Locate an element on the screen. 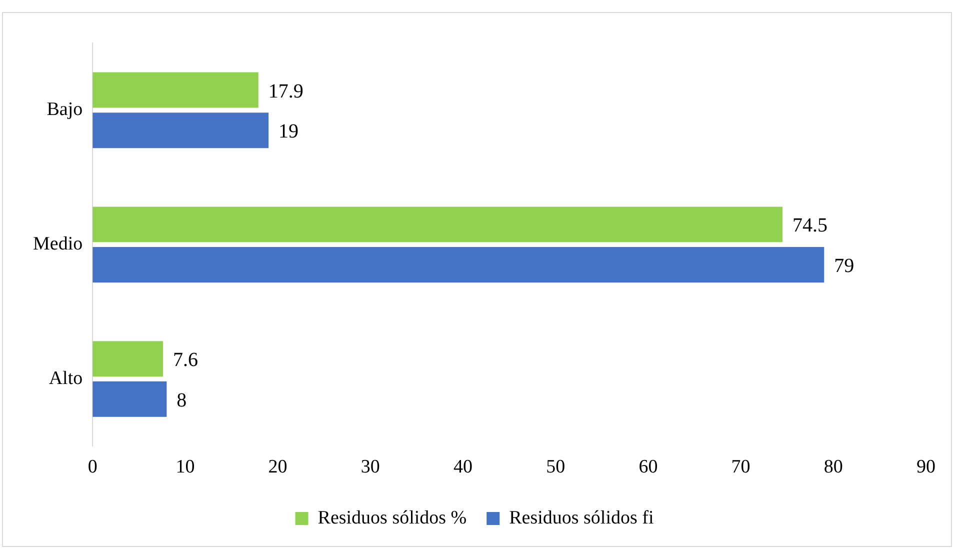 Image resolution: width=958 pixels, height=549 pixels. data-label: 17.9 is located at coordinates (286, 91).